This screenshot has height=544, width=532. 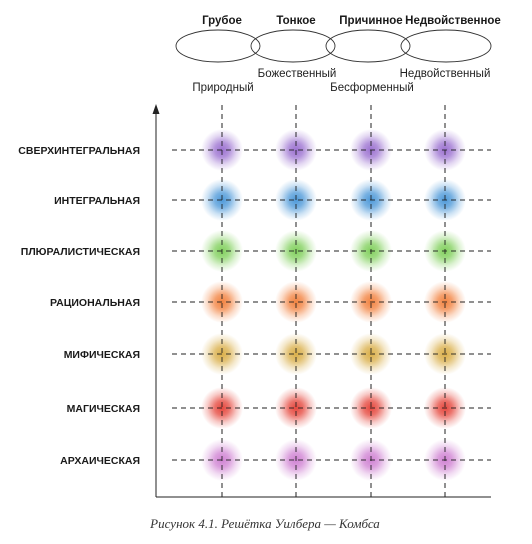 What do you see at coordinates (296, 408) in the screenshot?
I see `lattice-dot-r5-c1` at bounding box center [296, 408].